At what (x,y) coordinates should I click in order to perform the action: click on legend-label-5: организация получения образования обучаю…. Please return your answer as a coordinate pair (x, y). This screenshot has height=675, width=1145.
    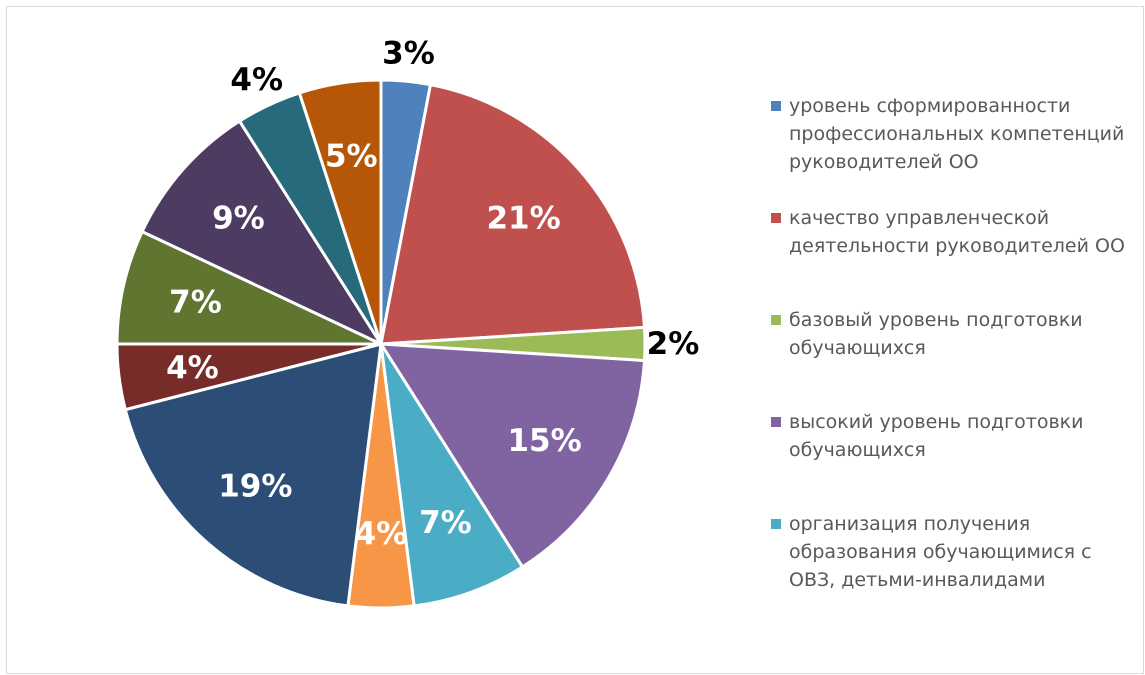
    Looking at the image, I should click on (940, 552).